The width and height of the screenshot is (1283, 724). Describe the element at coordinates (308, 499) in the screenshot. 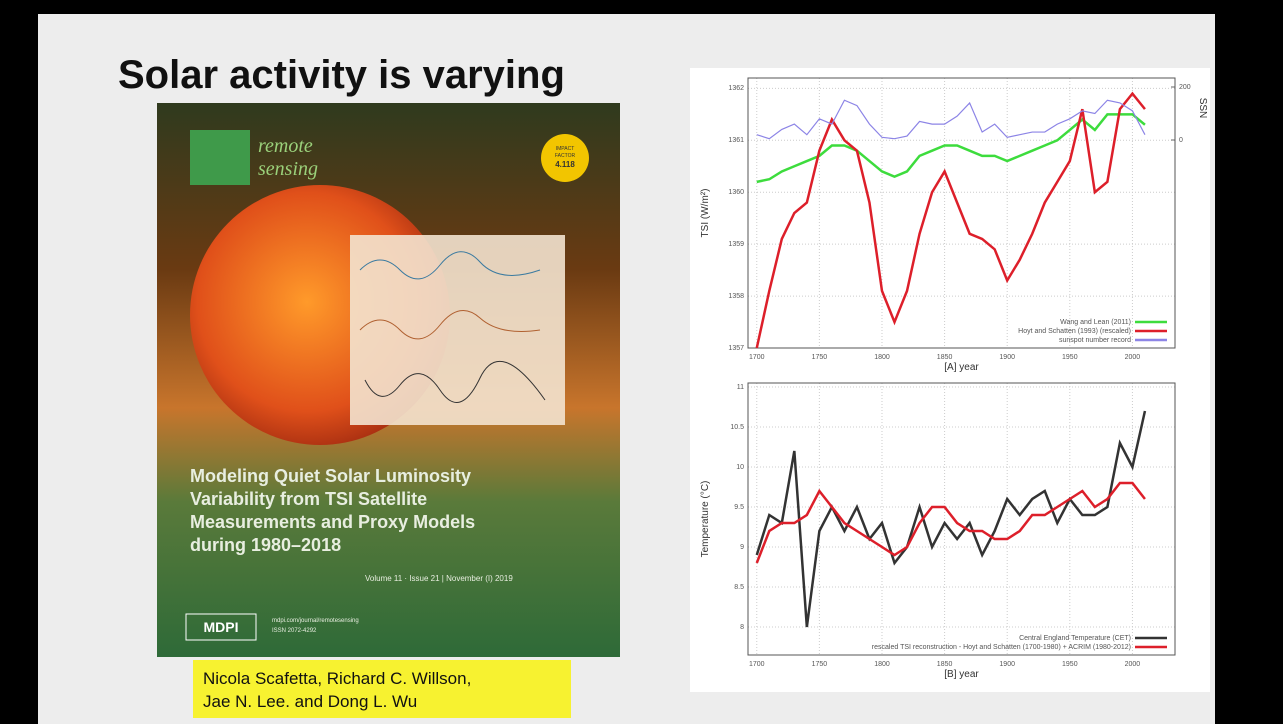

I see `cover-title: Variability from TSI Satellite` at that location.